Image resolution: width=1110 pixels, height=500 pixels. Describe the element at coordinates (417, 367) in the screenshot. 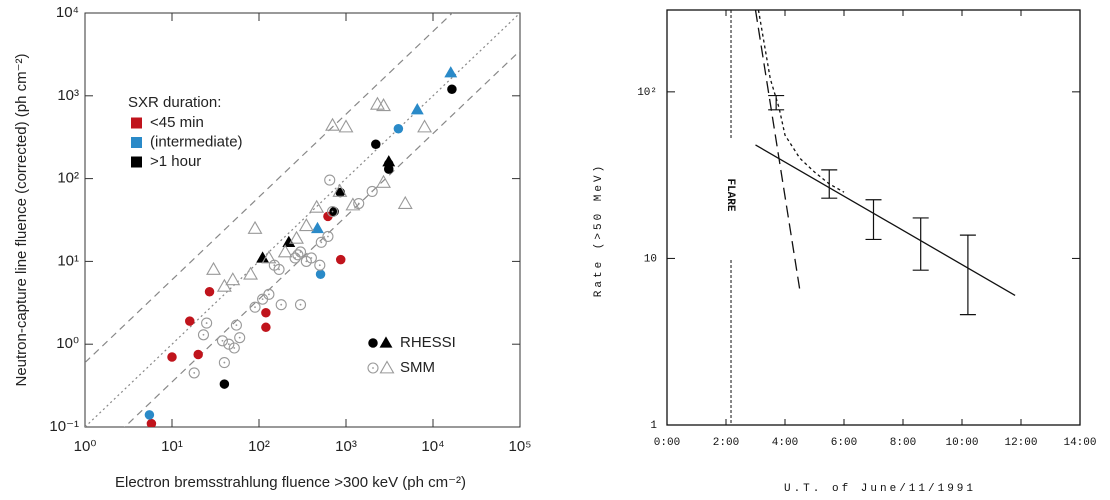

I see `legend-label: SMM` at that location.